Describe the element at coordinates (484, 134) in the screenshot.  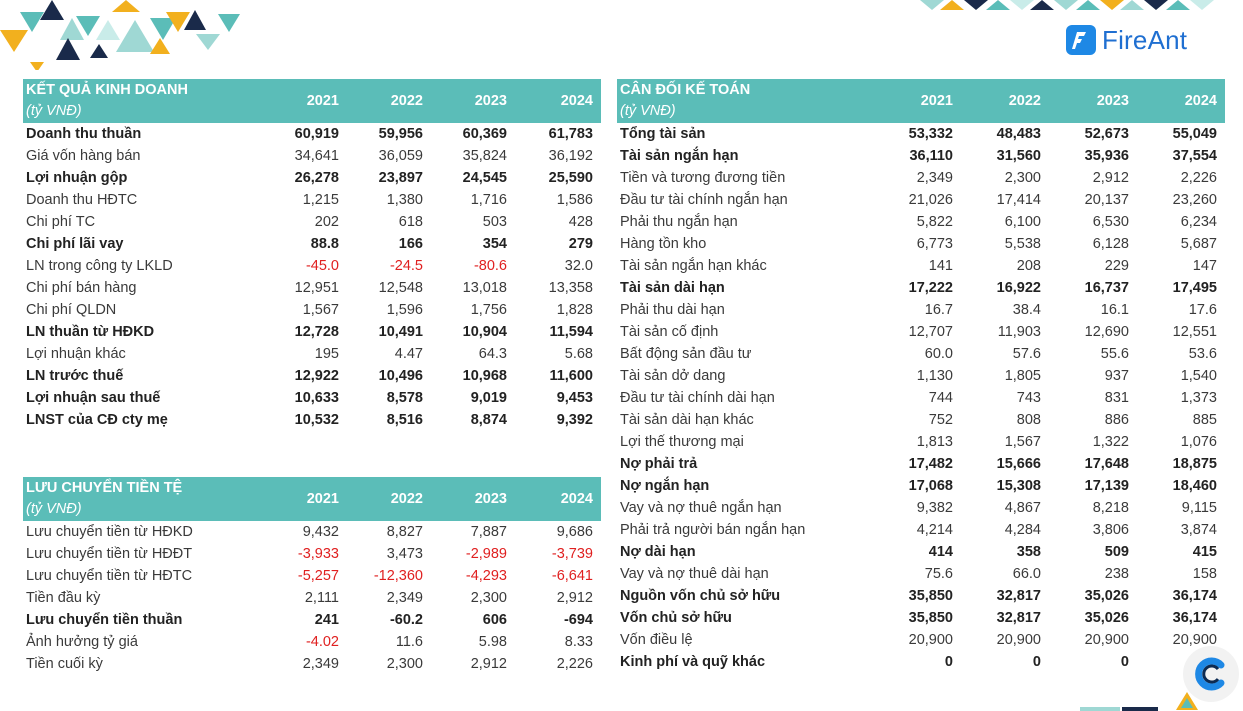
I see `row-value-2023: 60,369` at that location.